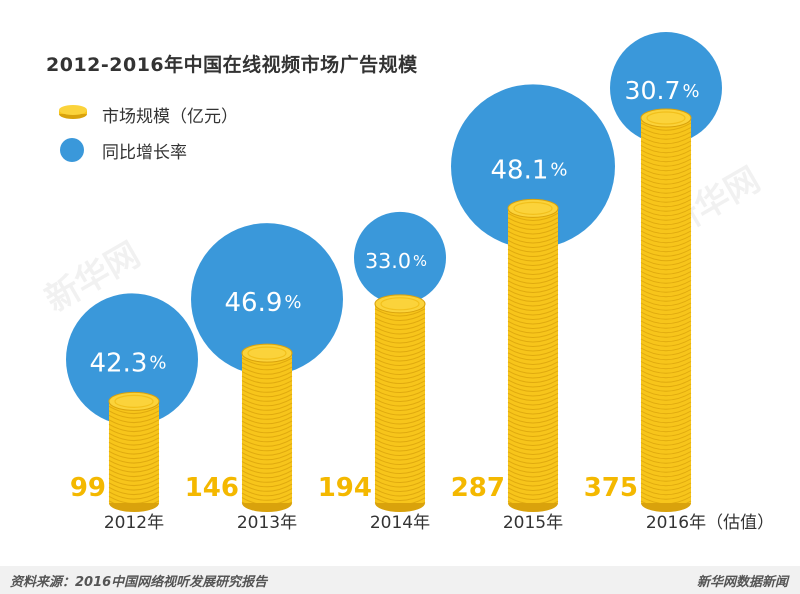 The width and height of the screenshot is (800, 594). Describe the element at coordinates (478, 488) in the screenshot. I see `value-label: 287` at that location.